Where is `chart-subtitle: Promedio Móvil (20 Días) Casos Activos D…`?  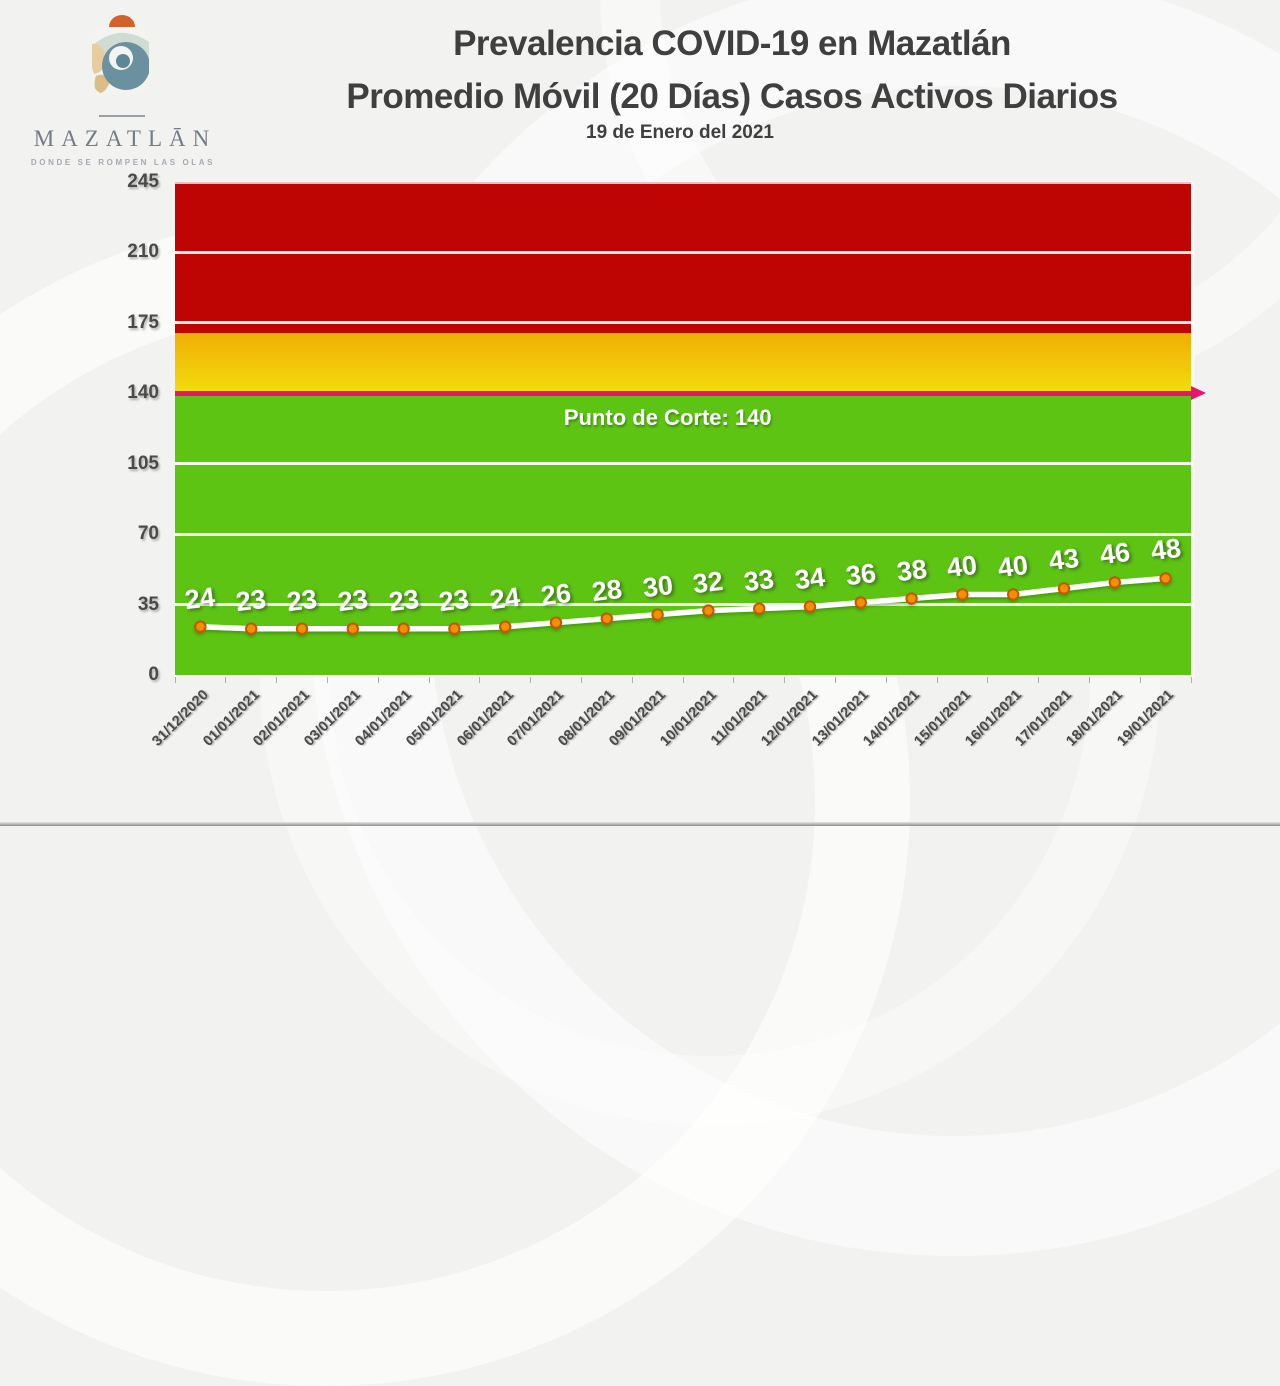
chart-subtitle: Promedio Móvil (20 Días) Casos Activos D… is located at coordinates (732, 96).